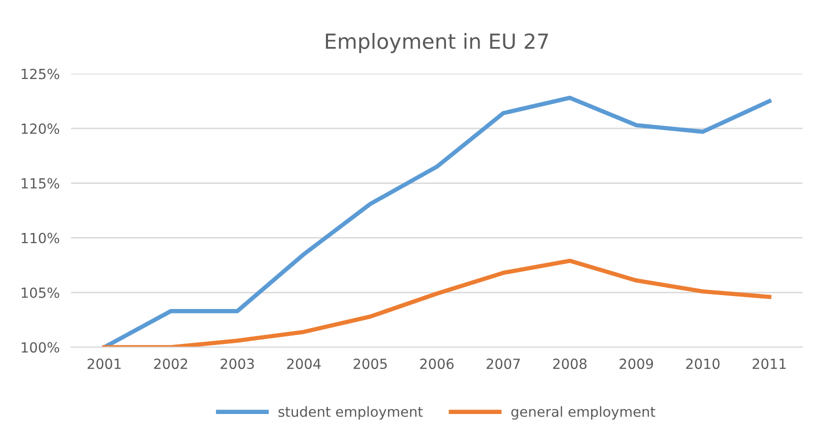 This screenshot has width=836, height=434. Describe the element at coordinates (583, 413) in the screenshot. I see `legend-label: general employment` at that location.